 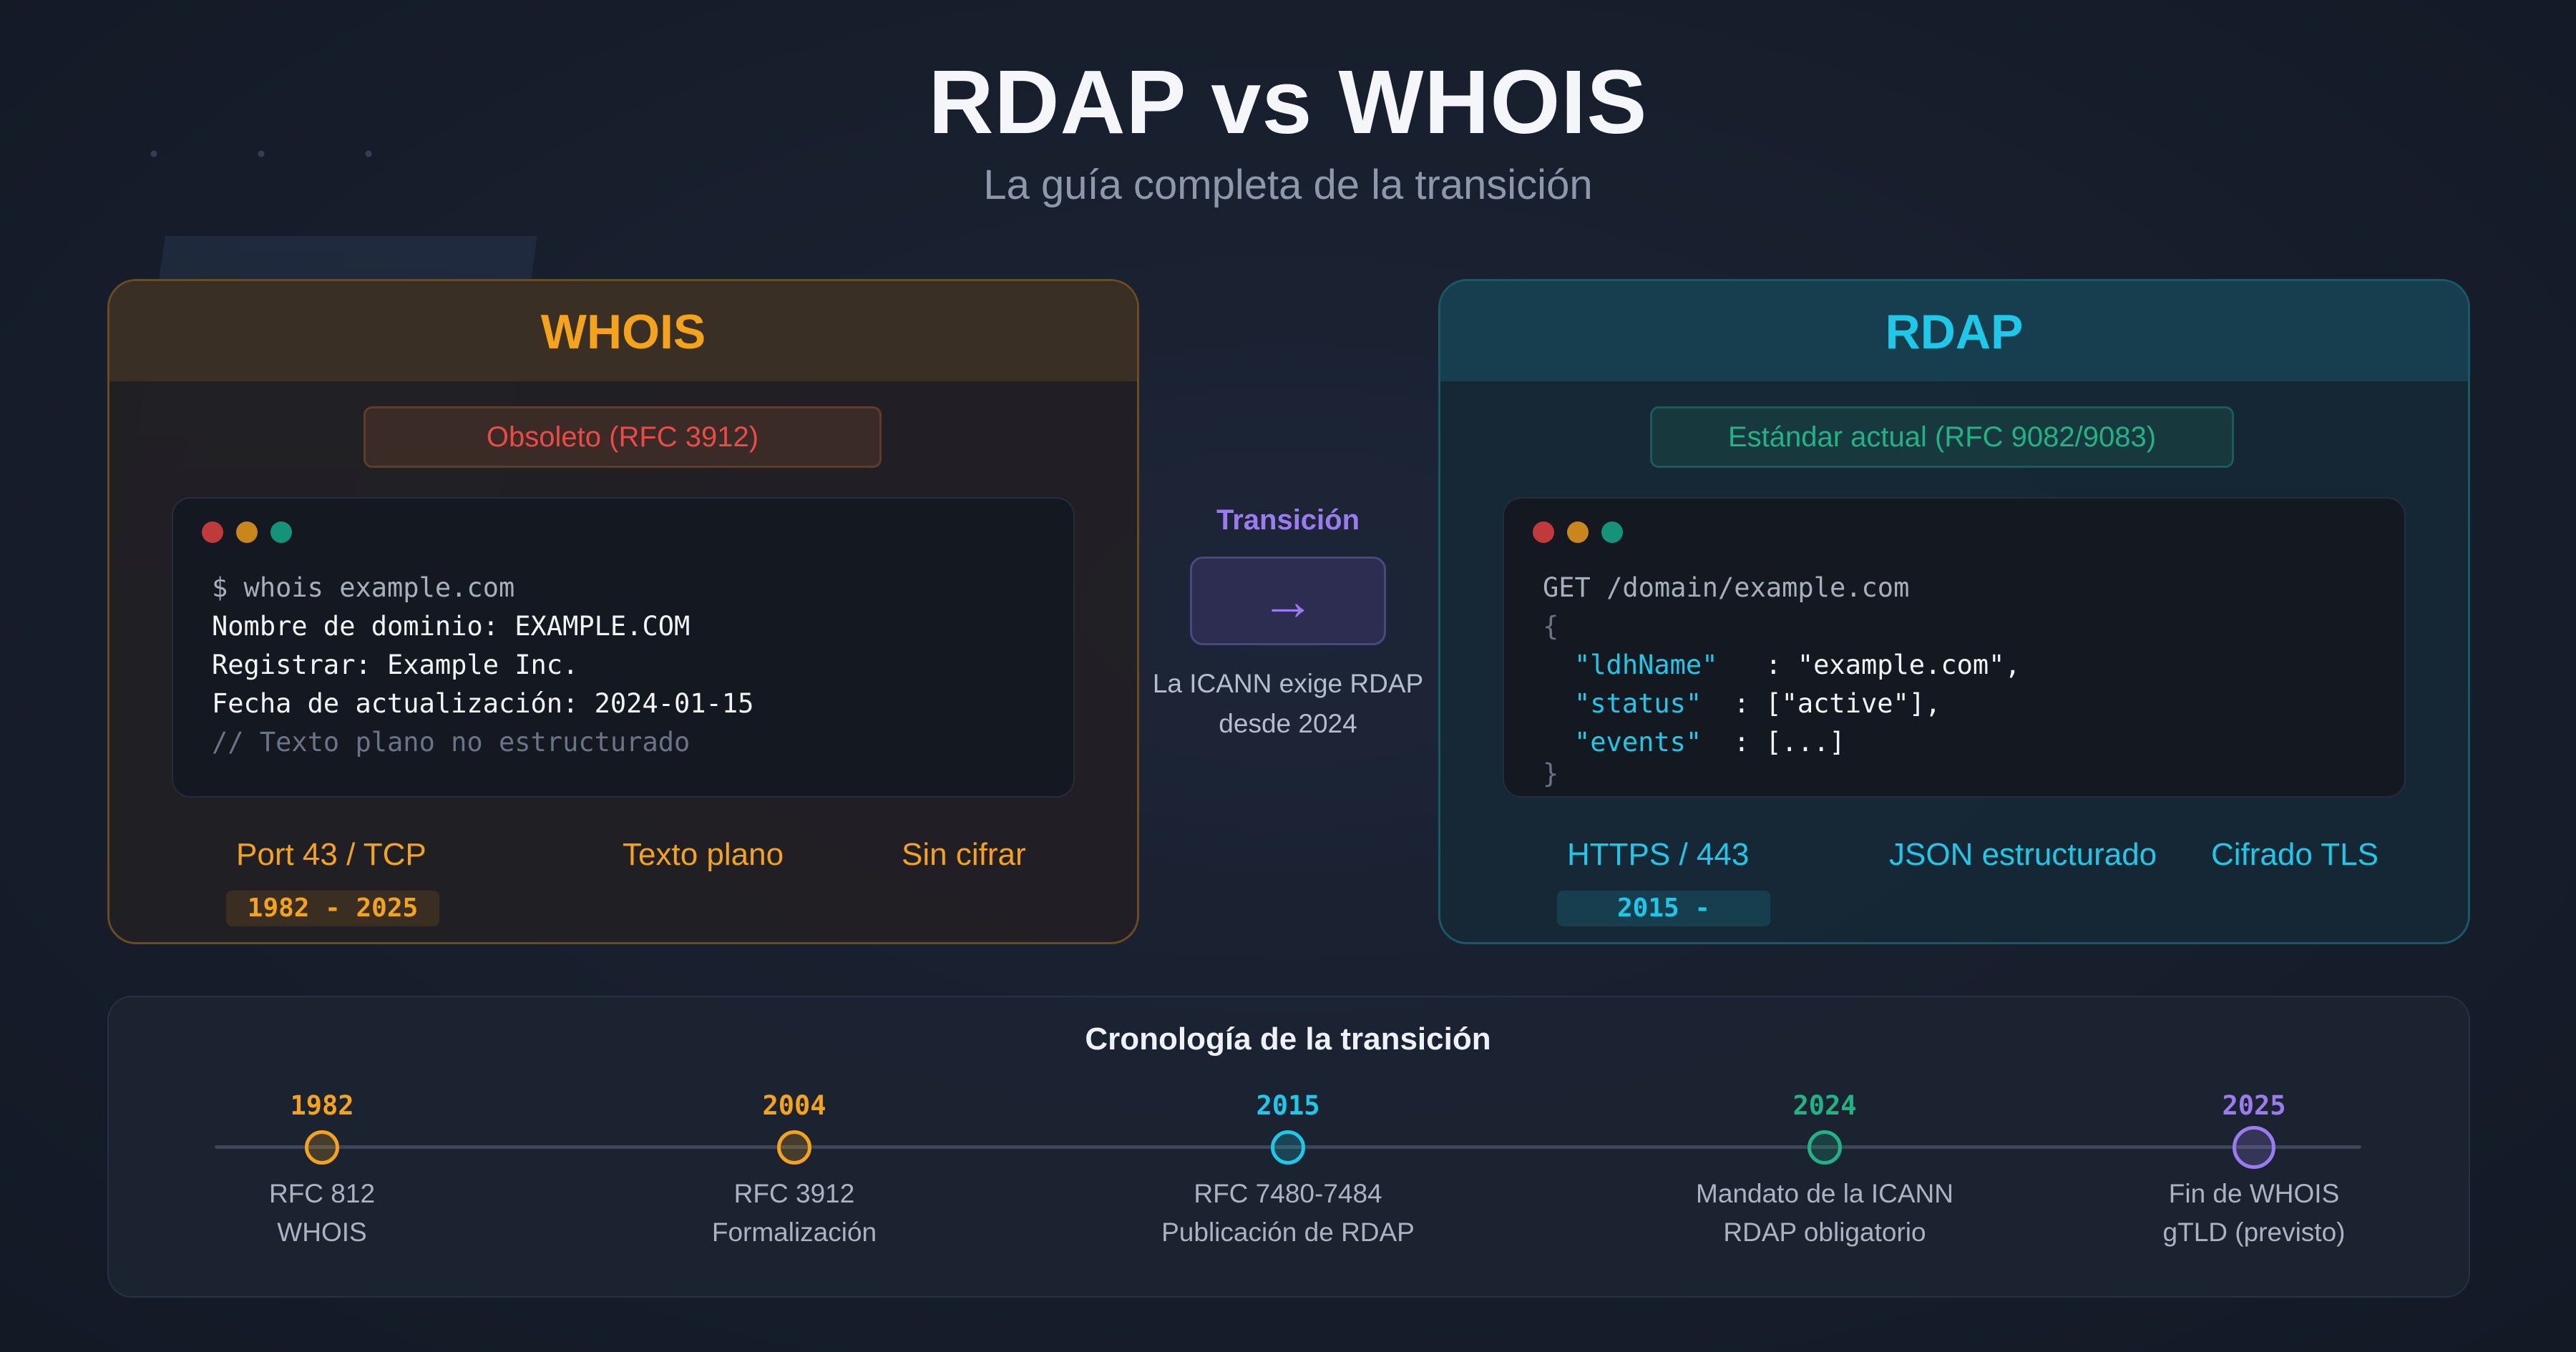 I want to click on timeline-event-text: Fin de WHOIS gTLD (previsto), so click(x=2254, y=1214).